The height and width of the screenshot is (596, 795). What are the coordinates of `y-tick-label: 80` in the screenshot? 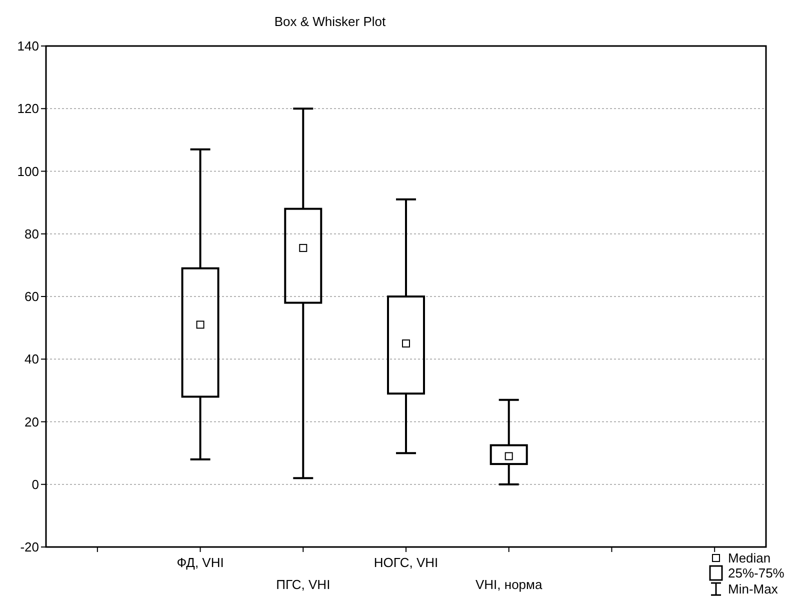 It's located at (31, 234).